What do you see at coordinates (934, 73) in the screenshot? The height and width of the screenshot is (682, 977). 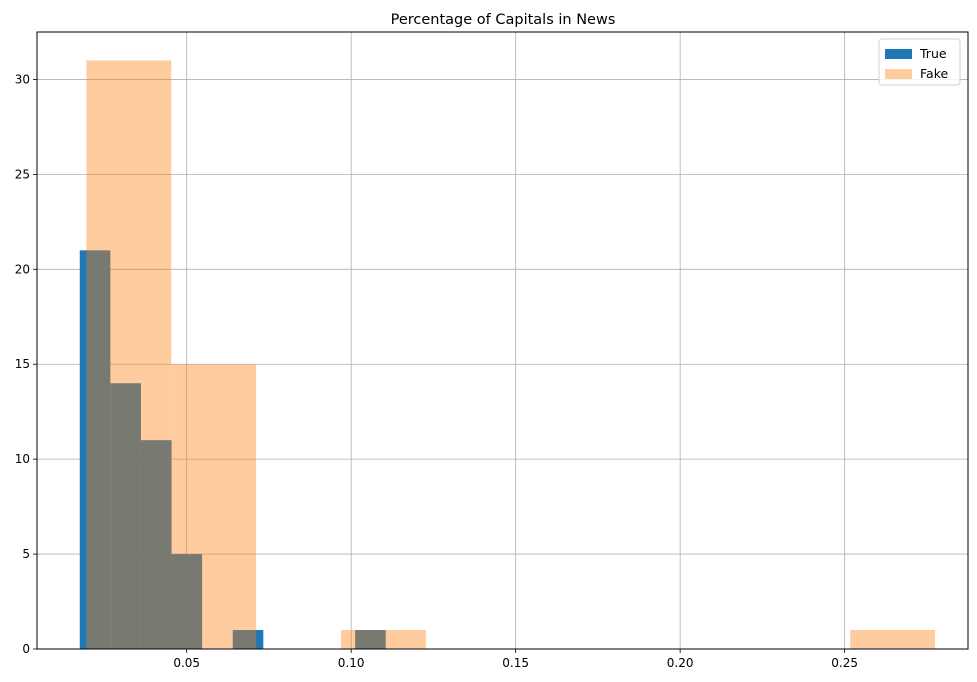 I see `legend-label-fake: Fake` at bounding box center [934, 73].